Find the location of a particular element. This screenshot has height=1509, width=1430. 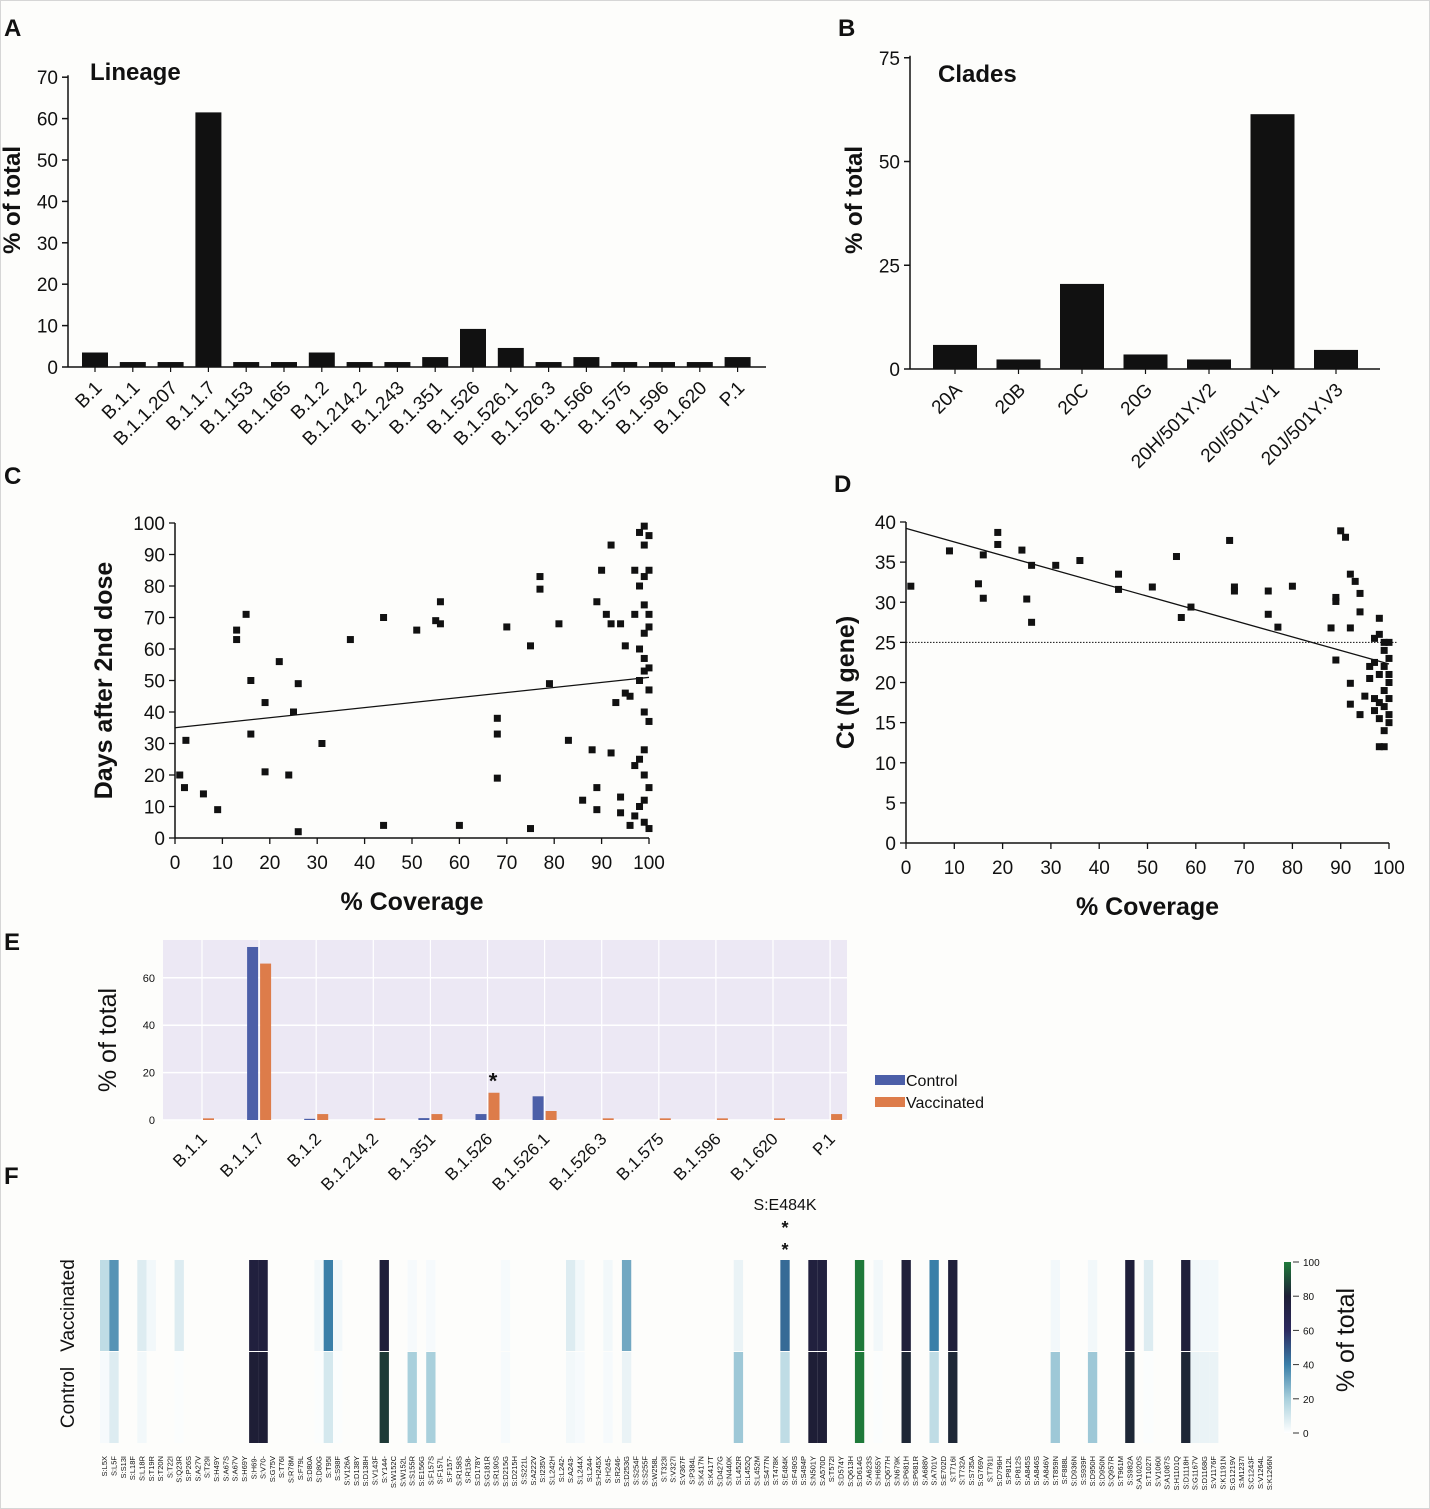

column-label: S:V327I is located at coordinates (673, 1469).